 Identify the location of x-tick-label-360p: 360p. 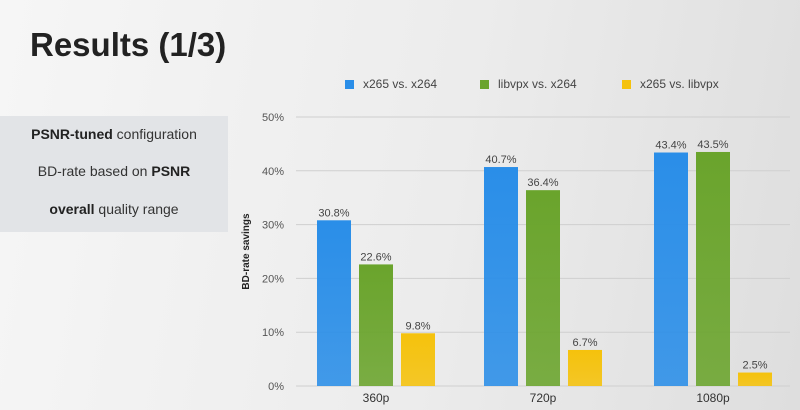
(376, 398).